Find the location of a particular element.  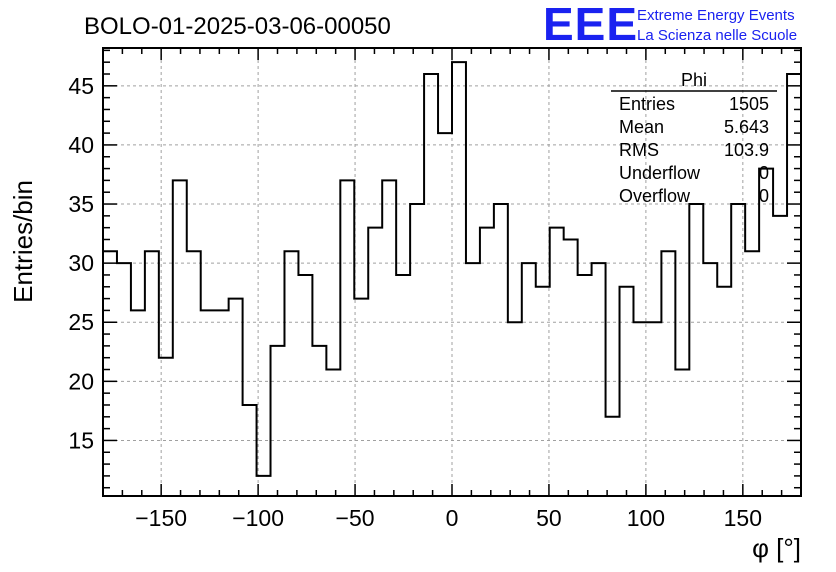

y-tick-label: 15 is located at coordinates (81, 440).